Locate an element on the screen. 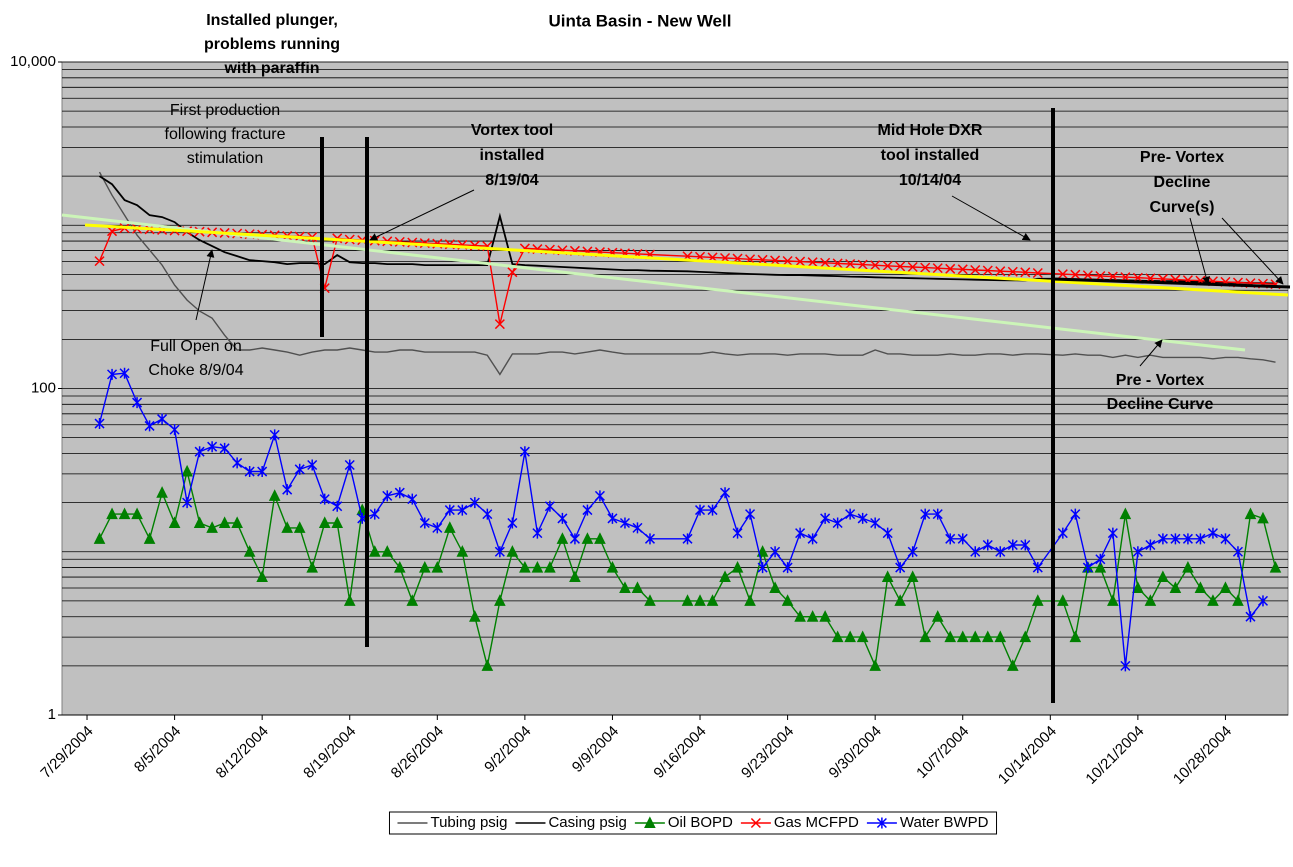 The image size is (1293, 867). x-tick-label: 10/7/2004 is located at coordinates (942, 752).